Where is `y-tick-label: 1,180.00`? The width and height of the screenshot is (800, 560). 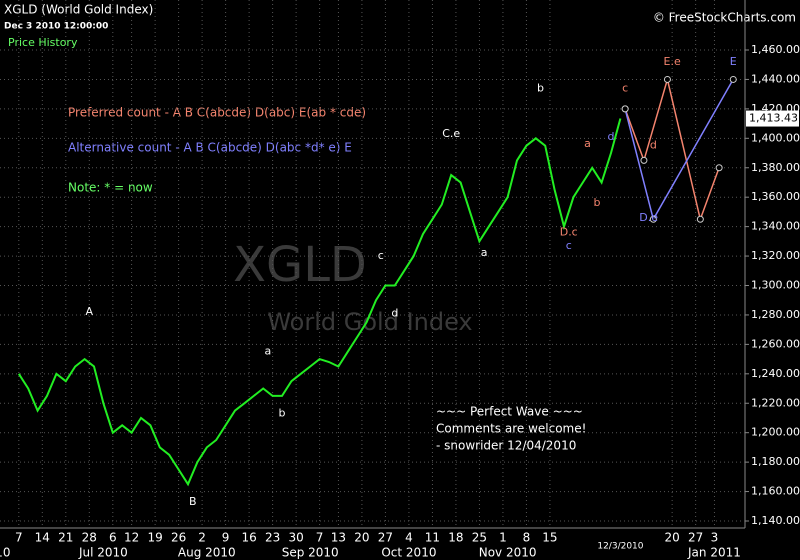
y-tick-label: 1,180.00 is located at coordinates (775, 461).